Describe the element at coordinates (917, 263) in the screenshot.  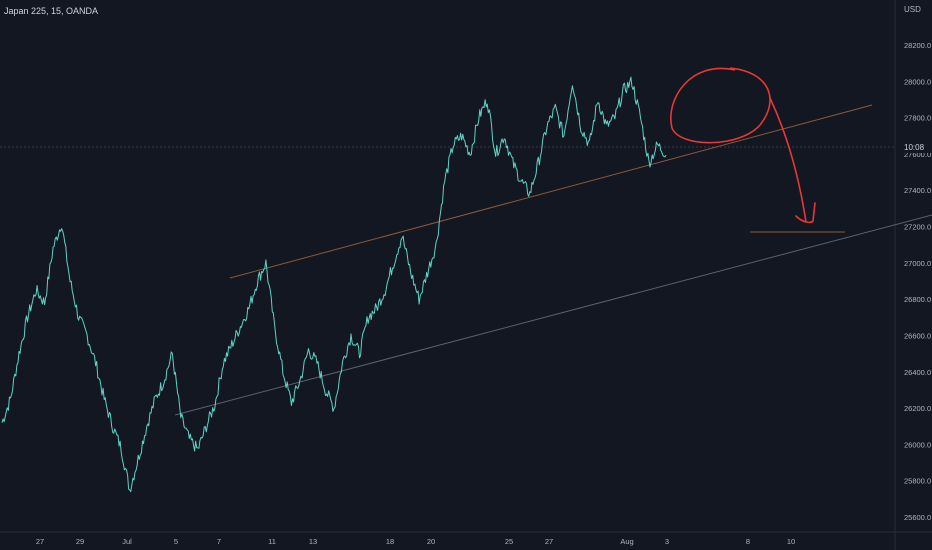
I see `y-tick-label: 27000.0` at that location.